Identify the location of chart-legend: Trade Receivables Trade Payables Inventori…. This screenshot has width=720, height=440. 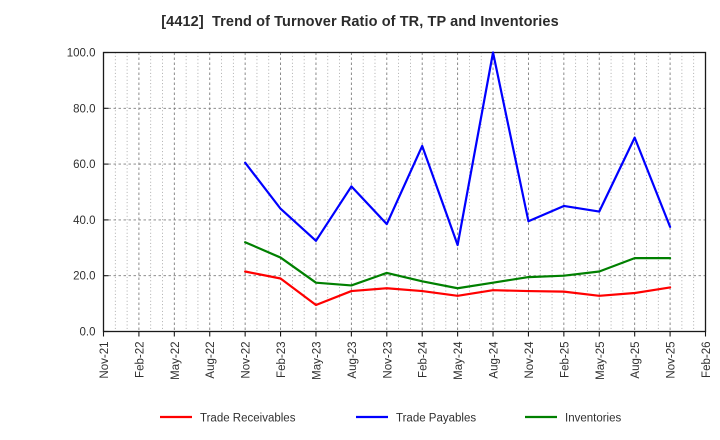
(391, 419).